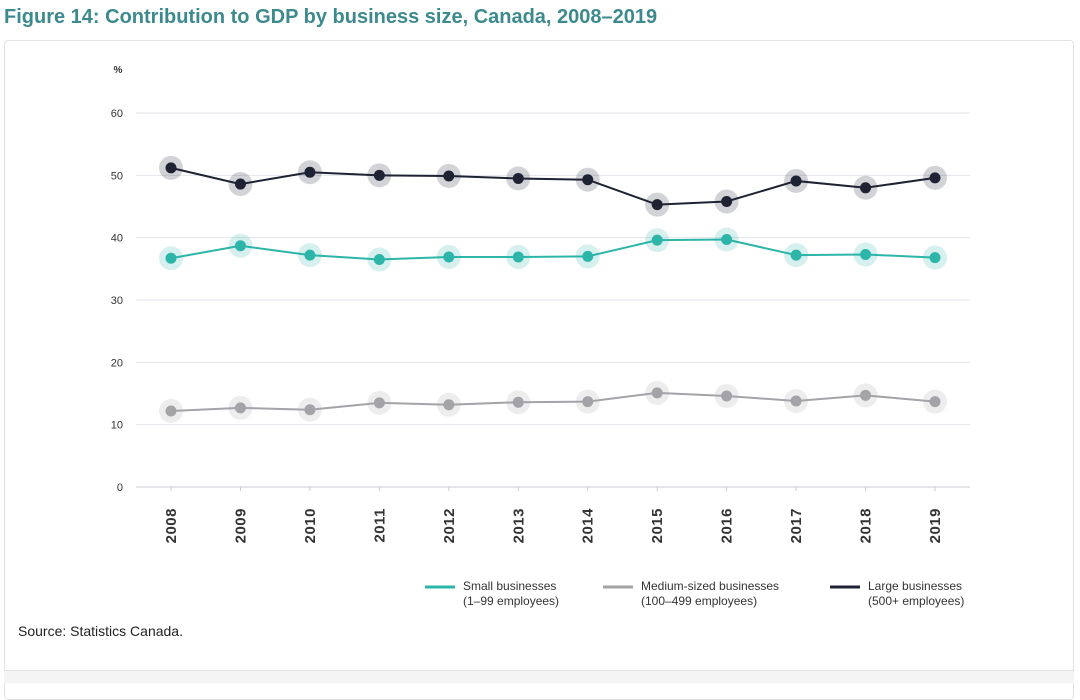 This screenshot has width=1080, height=700. I want to click on y-tick-label: 40, so click(117, 239).